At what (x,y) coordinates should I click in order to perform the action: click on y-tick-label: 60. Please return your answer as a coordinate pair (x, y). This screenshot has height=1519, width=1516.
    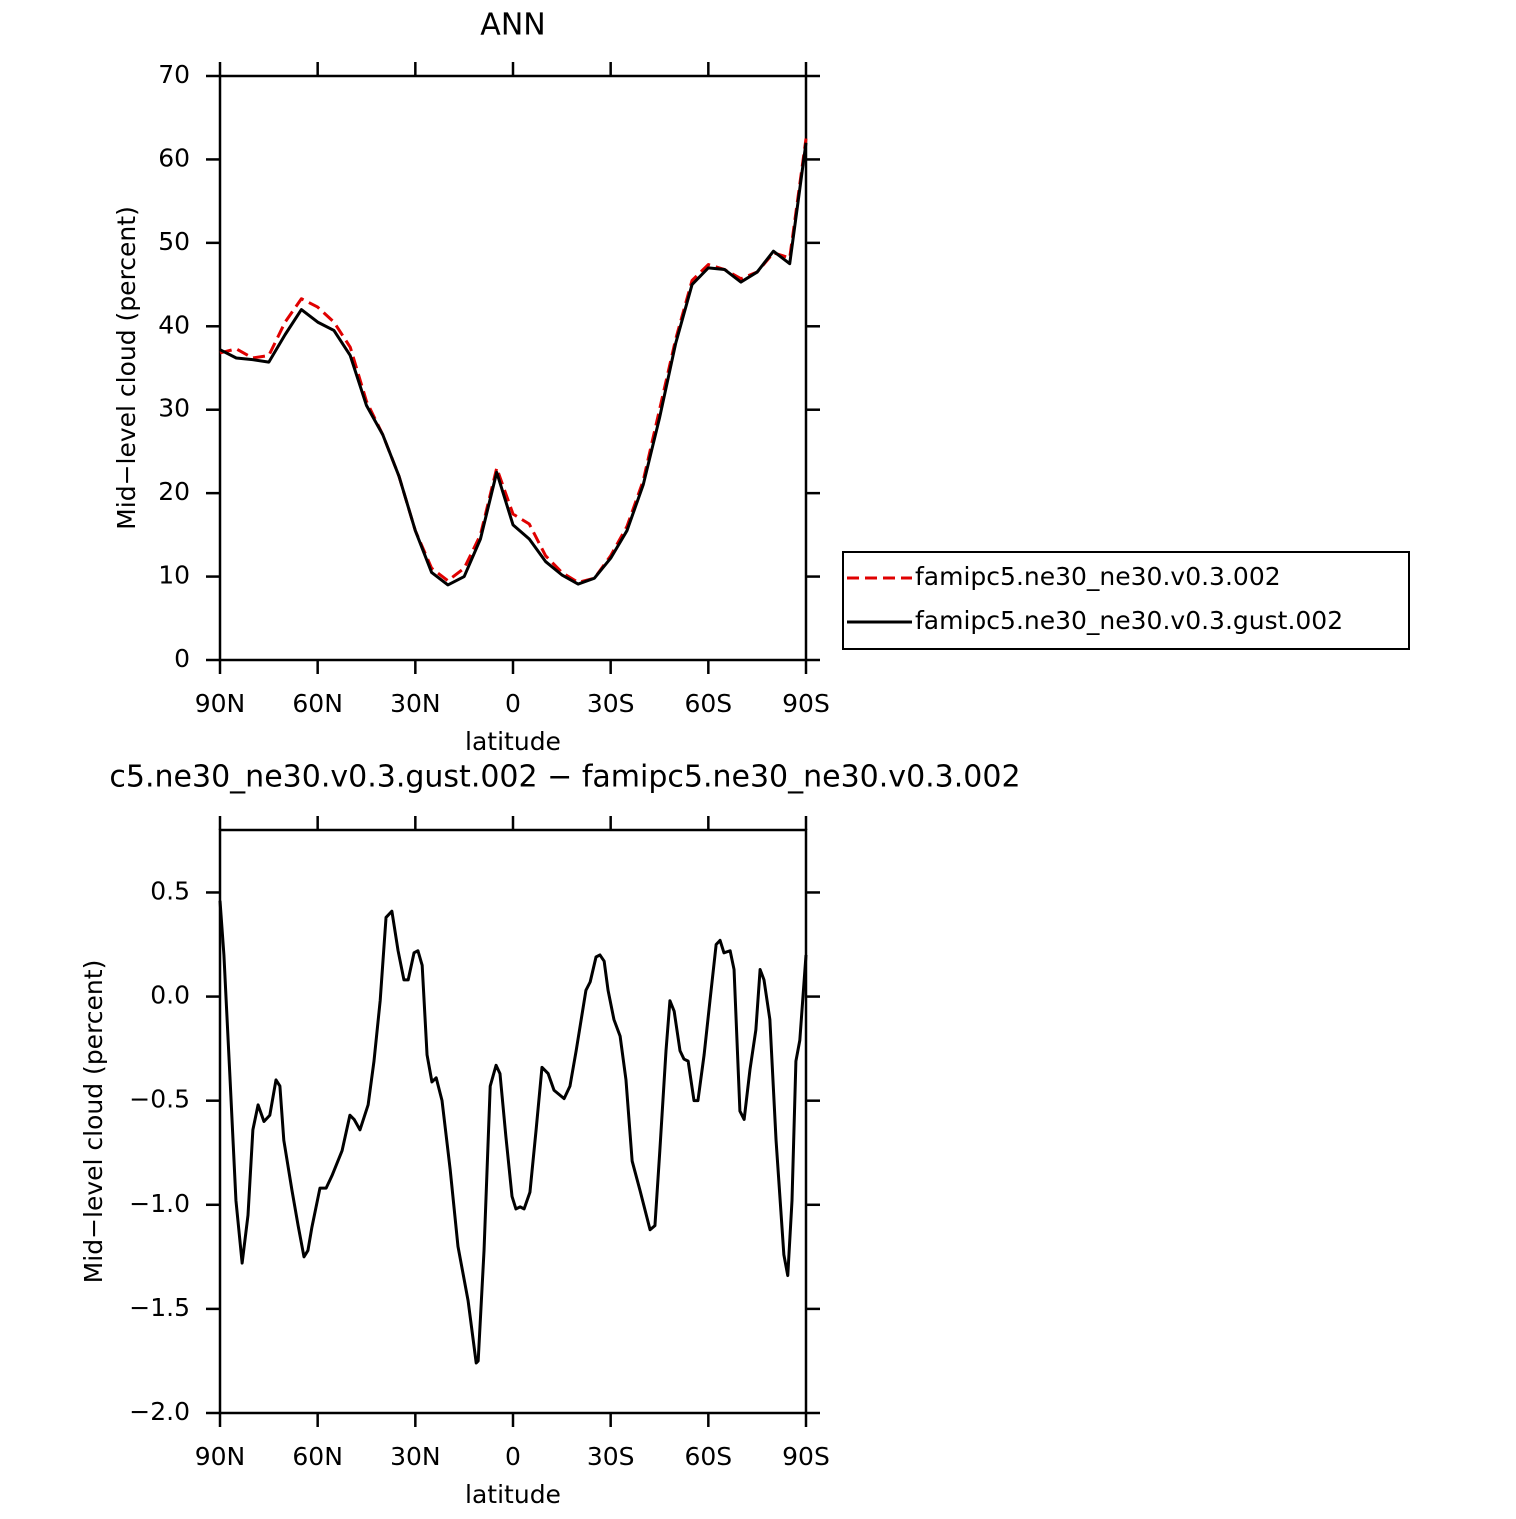
    Looking at the image, I should click on (174, 157).